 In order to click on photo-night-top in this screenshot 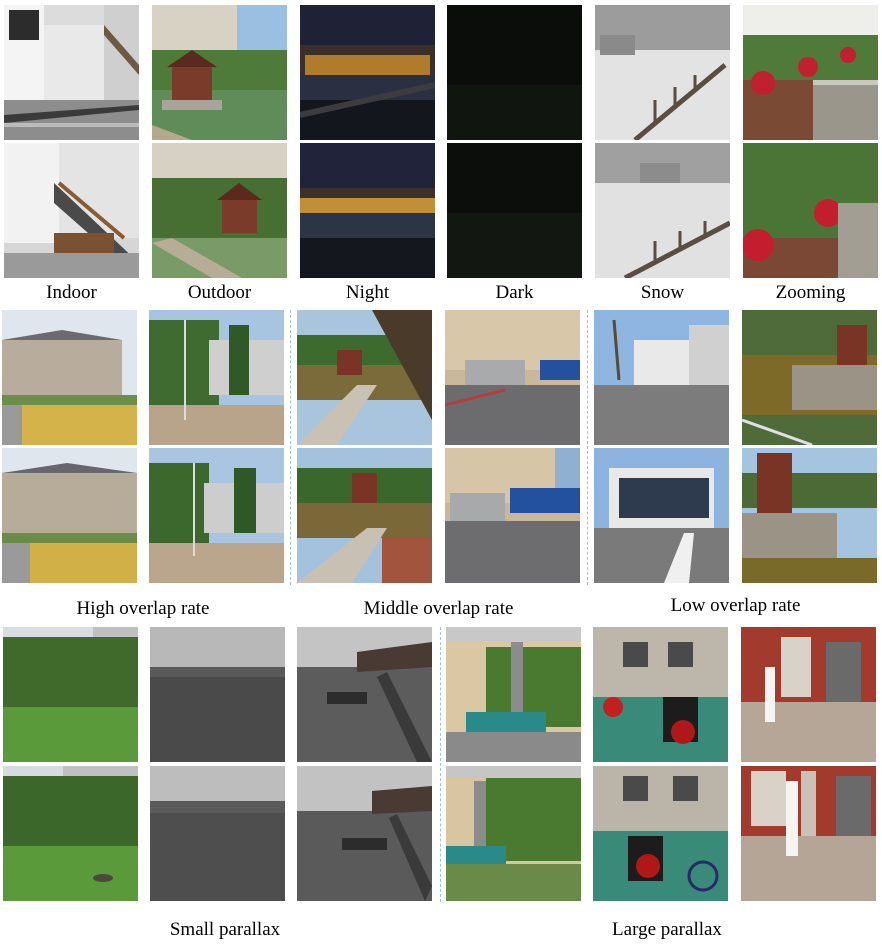, I will do `click(367, 72)`.